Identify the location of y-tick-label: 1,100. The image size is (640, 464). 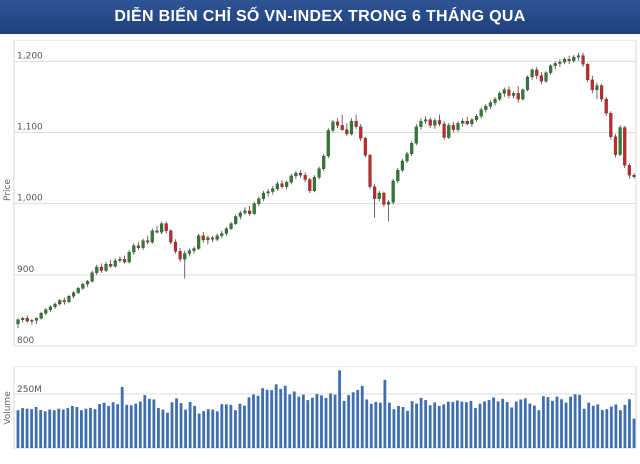
(30, 128).